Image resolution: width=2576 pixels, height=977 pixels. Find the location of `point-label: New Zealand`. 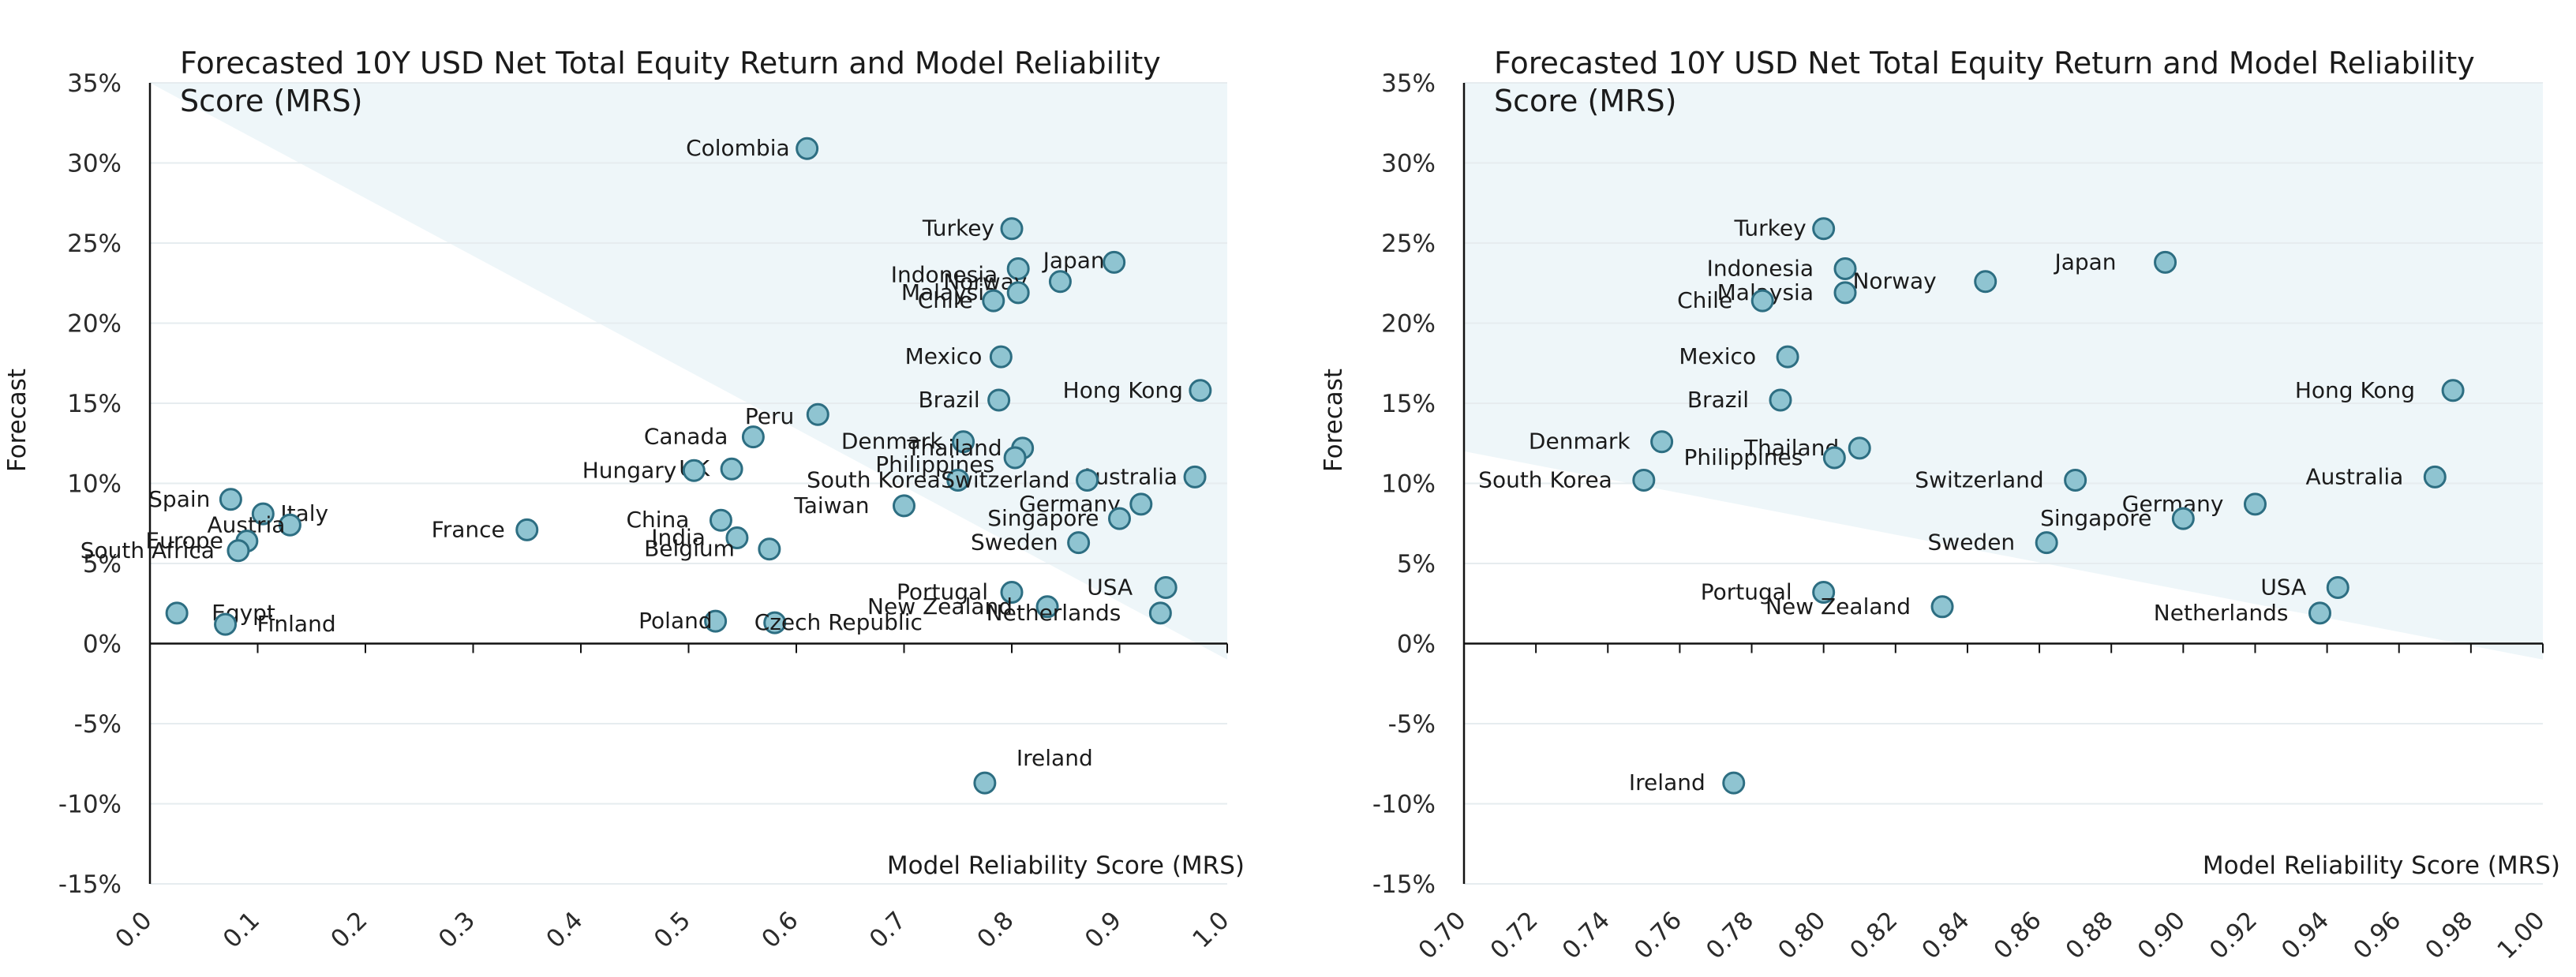

point-label: New Zealand is located at coordinates (940, 606).